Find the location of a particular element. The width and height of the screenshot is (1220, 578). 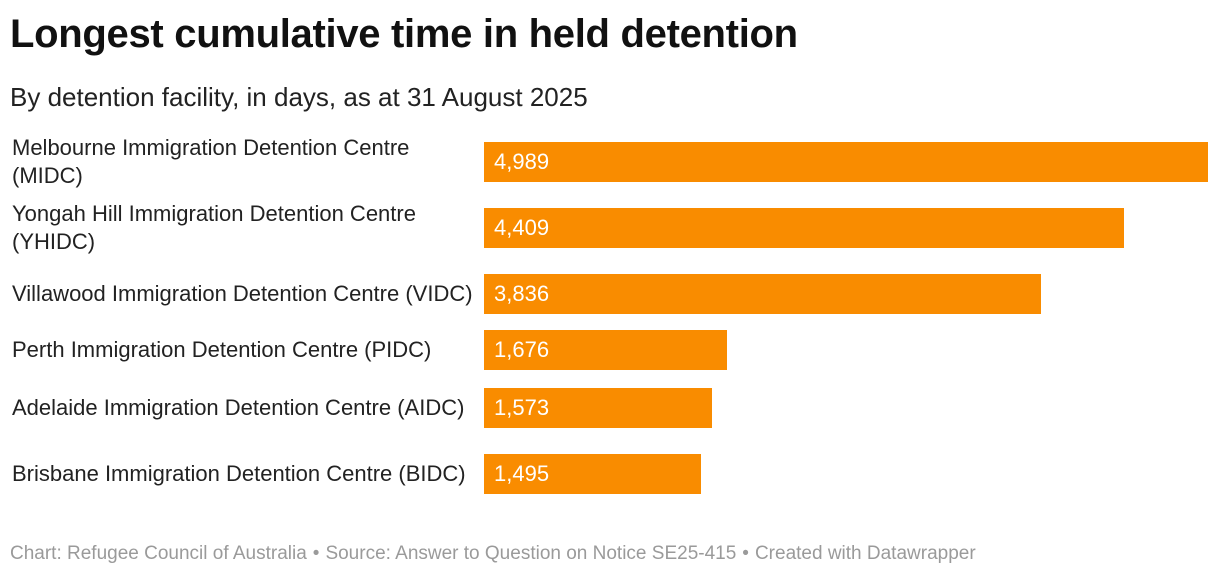

bar-value-label: 1,495 is located at coordinates (522, 473).